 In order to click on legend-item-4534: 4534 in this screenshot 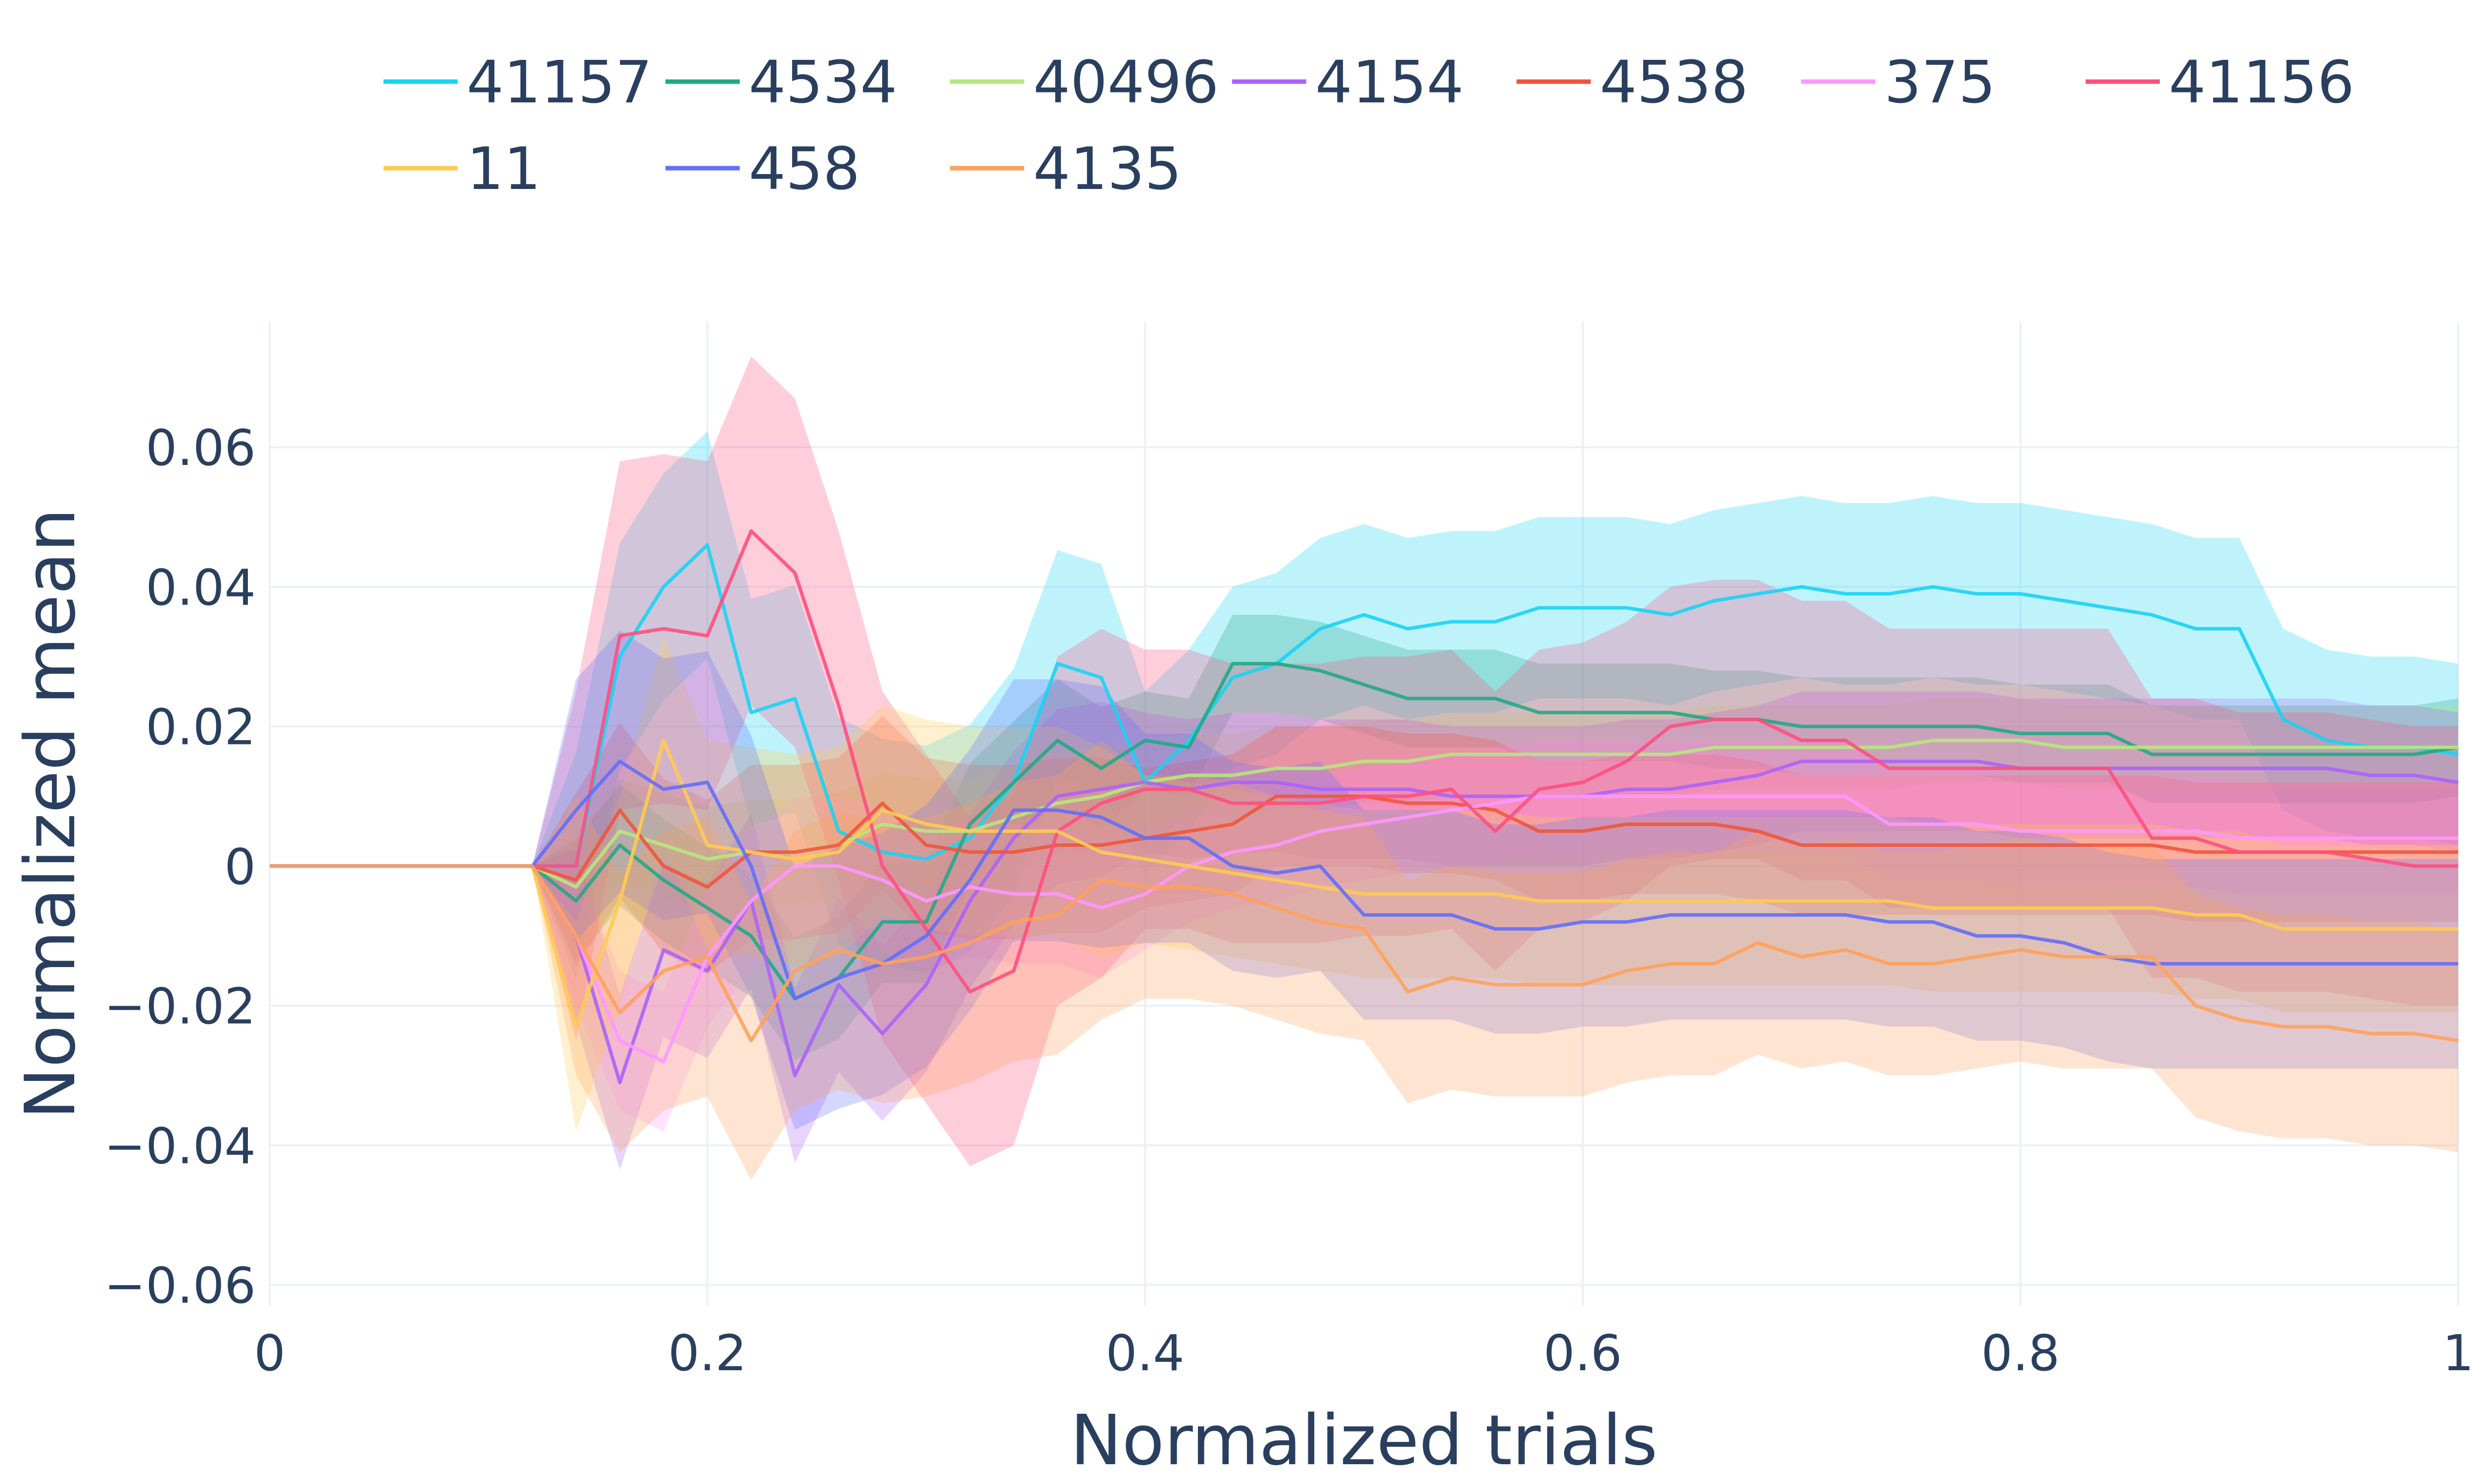, I will do `click(782, 82)`.